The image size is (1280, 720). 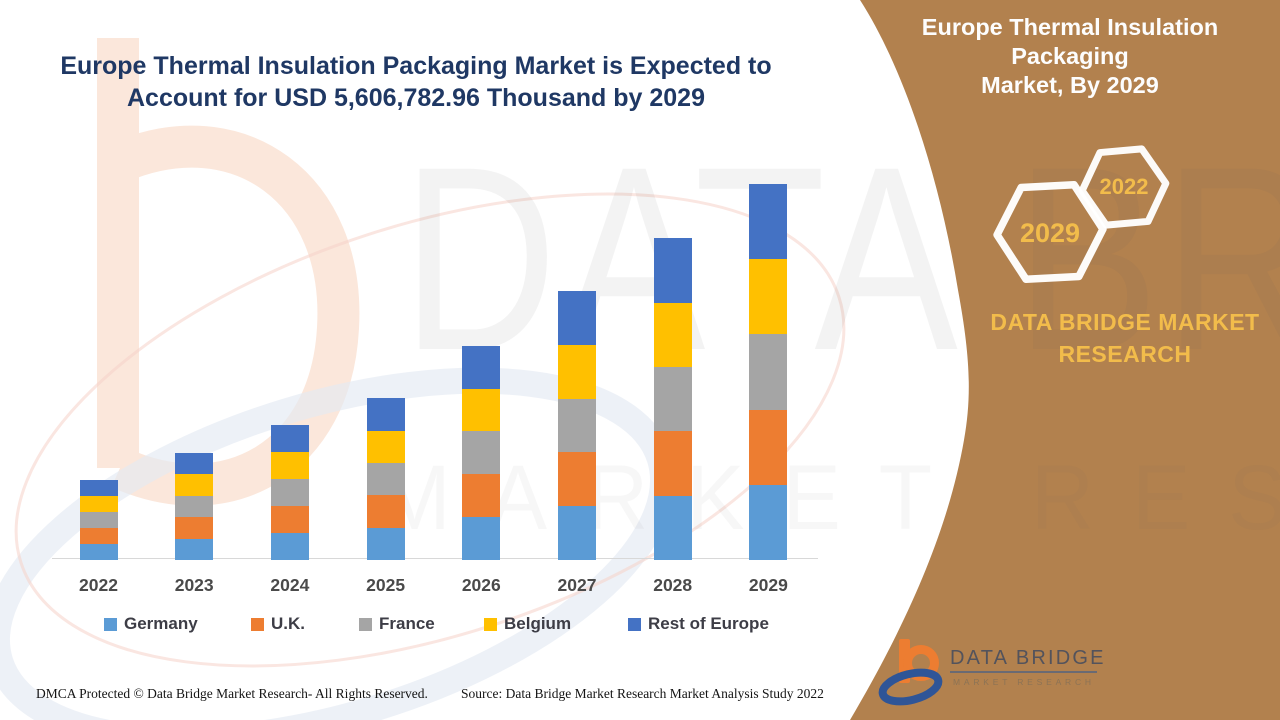 I want to click on bar-2023-france, so click(x=194, y=506).